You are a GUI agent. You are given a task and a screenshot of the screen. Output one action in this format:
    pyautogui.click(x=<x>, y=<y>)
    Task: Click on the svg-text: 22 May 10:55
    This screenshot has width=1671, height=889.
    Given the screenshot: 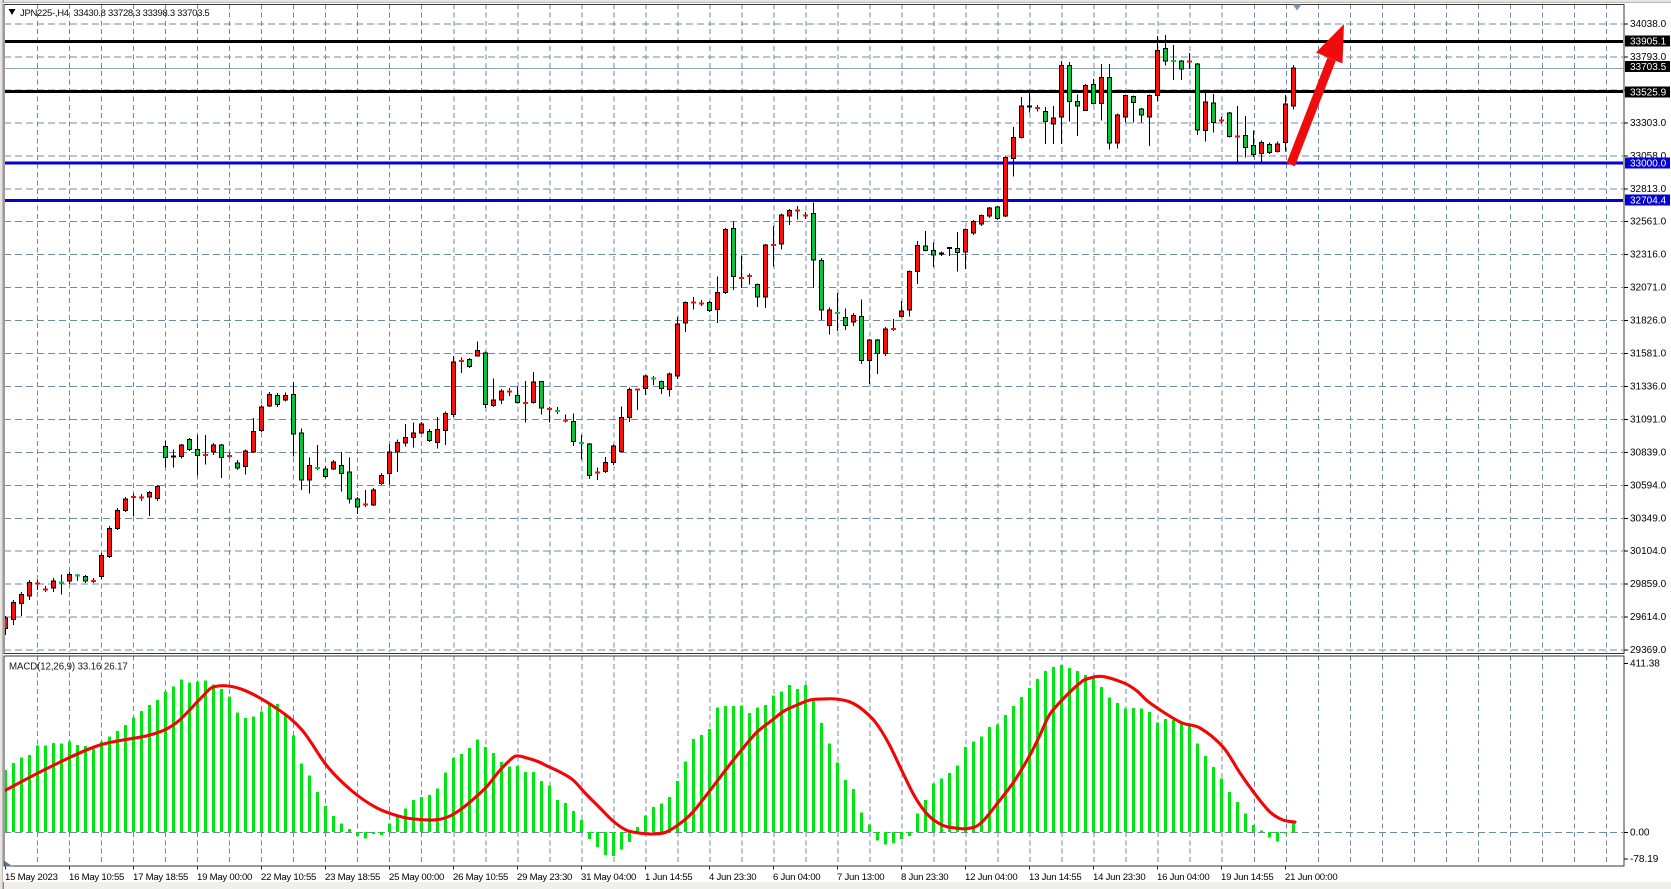 What is the action you would take?
    pyautogui.click(x=288, y=877)
    